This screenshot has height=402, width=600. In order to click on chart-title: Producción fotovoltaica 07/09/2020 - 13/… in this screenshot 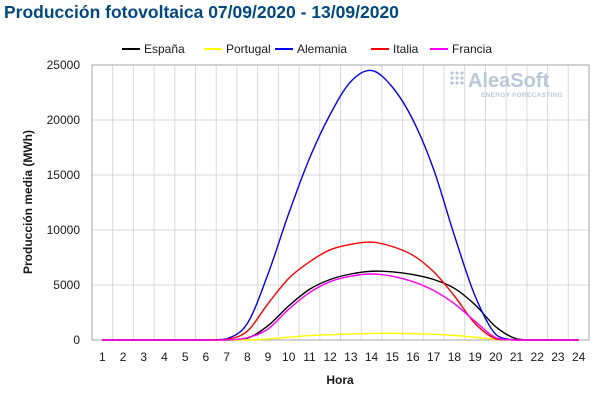, I will do `click(201, 12)`.